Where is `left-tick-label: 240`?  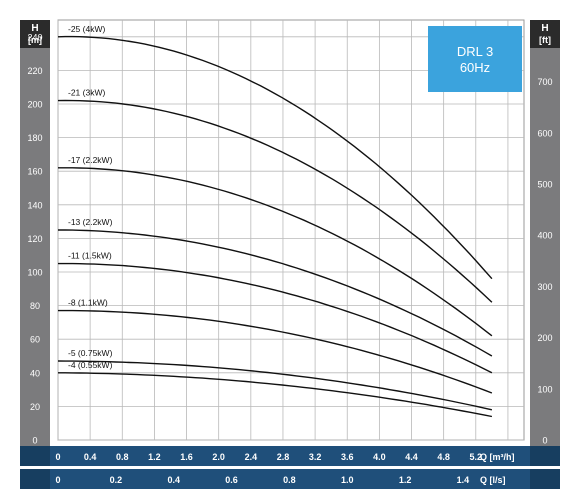
left-tick-label: 240 is located at coordinates (34, 37).